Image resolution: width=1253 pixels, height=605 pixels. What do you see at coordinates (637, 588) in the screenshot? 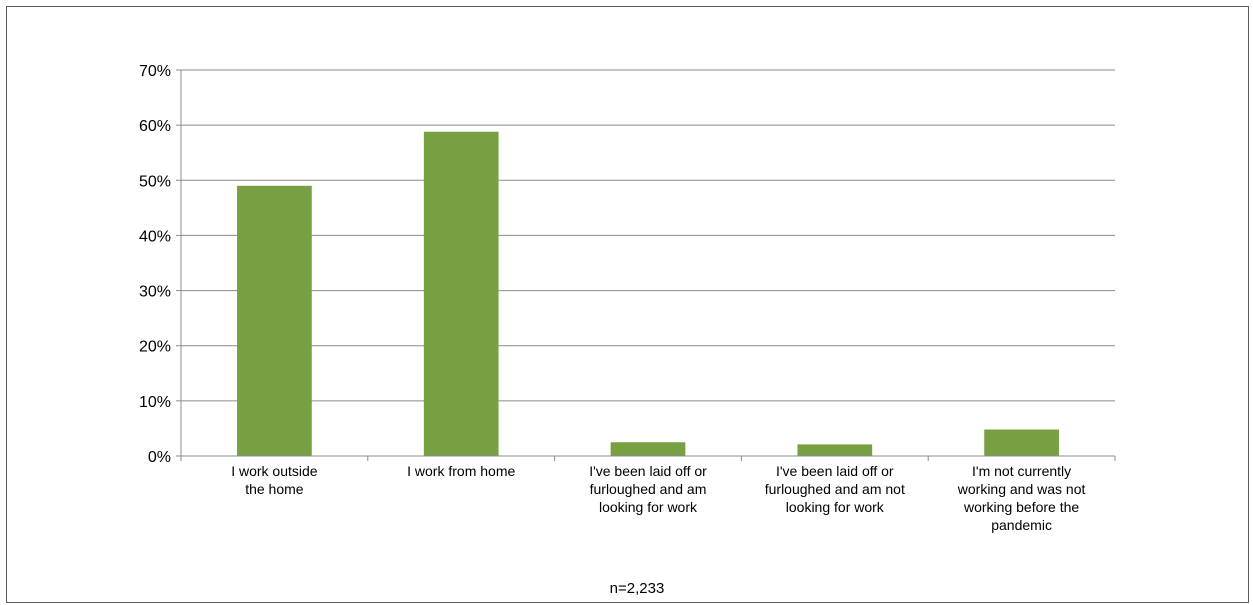
I see `sample-size-note: n=2,233` at bounding box center [637, 588].